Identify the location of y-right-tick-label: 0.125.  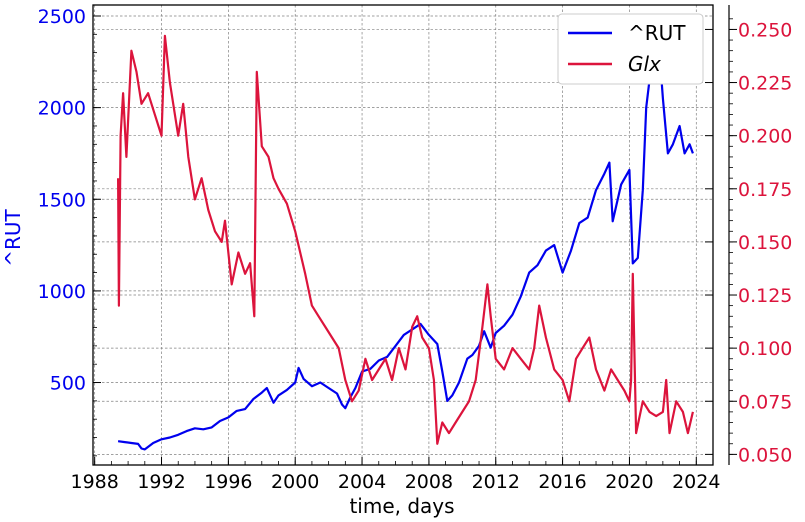
(765, 296).